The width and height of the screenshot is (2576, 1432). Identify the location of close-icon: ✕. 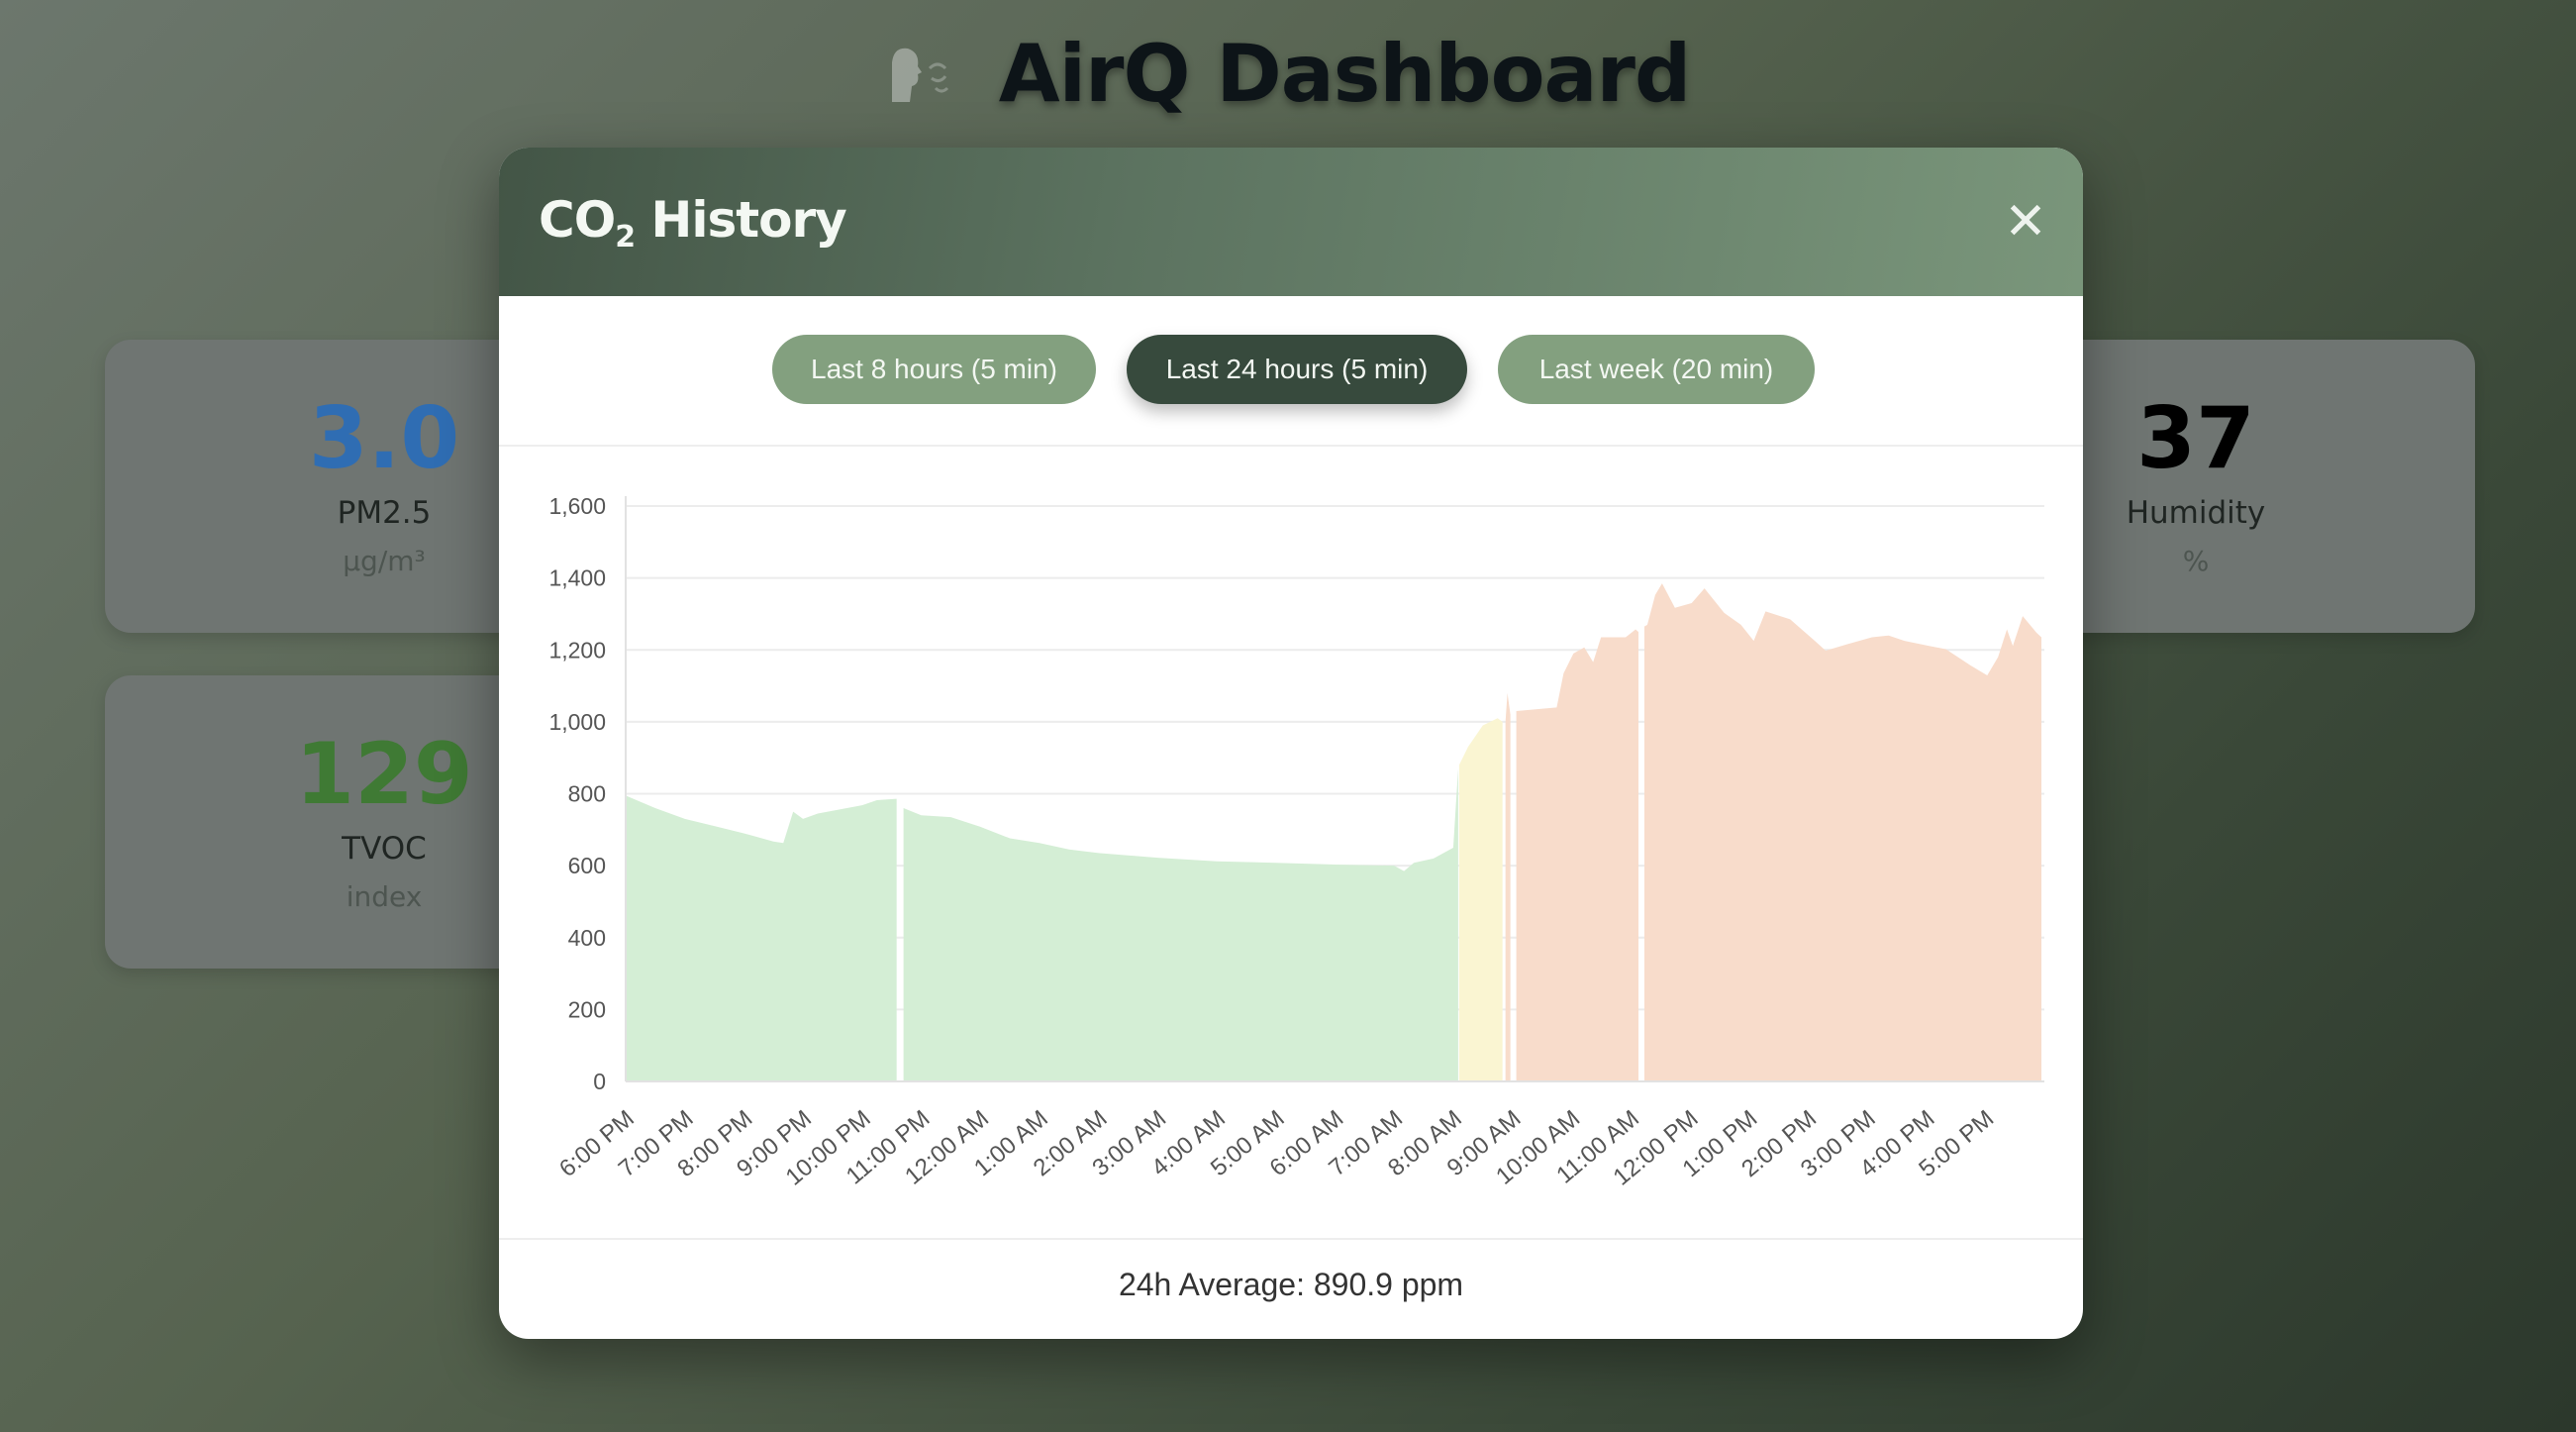
(2026, 222).